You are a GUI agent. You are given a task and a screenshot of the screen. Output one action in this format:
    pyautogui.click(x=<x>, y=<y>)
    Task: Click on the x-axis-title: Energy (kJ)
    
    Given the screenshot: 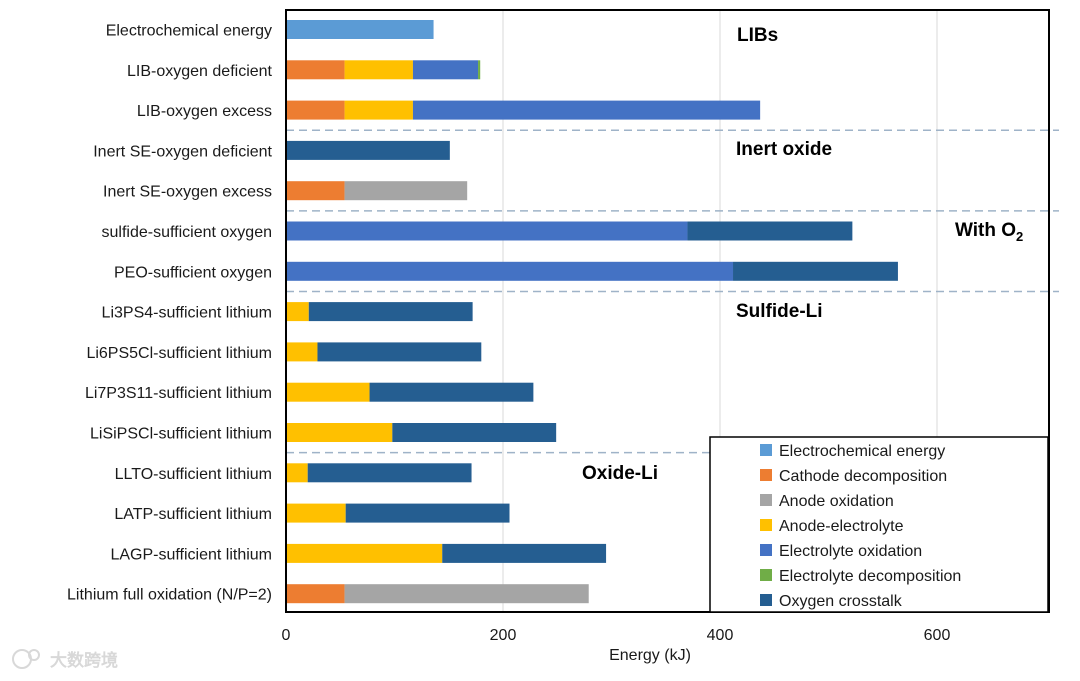 What is the action you would take?
    pyautogui.click(x=650, y=655)
    